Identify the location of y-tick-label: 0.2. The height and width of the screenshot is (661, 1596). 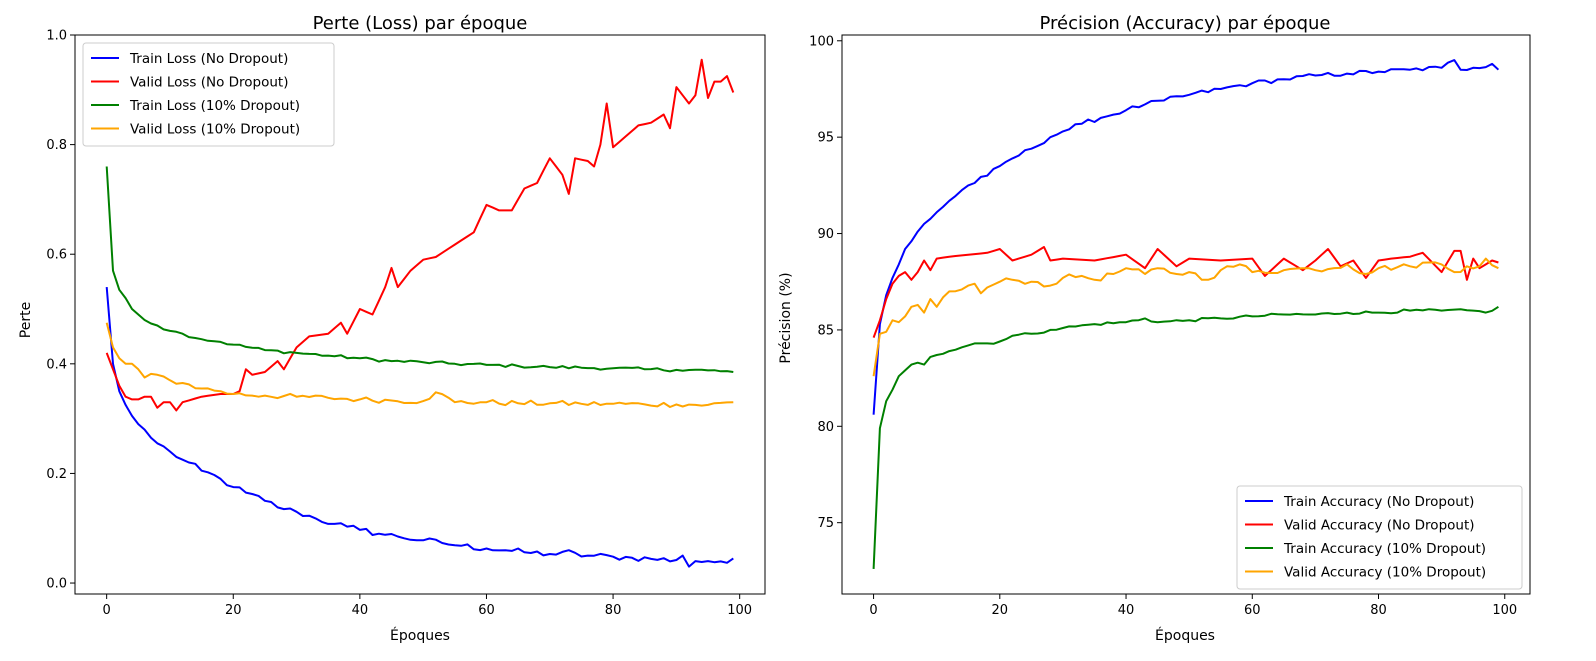
(56, 474).